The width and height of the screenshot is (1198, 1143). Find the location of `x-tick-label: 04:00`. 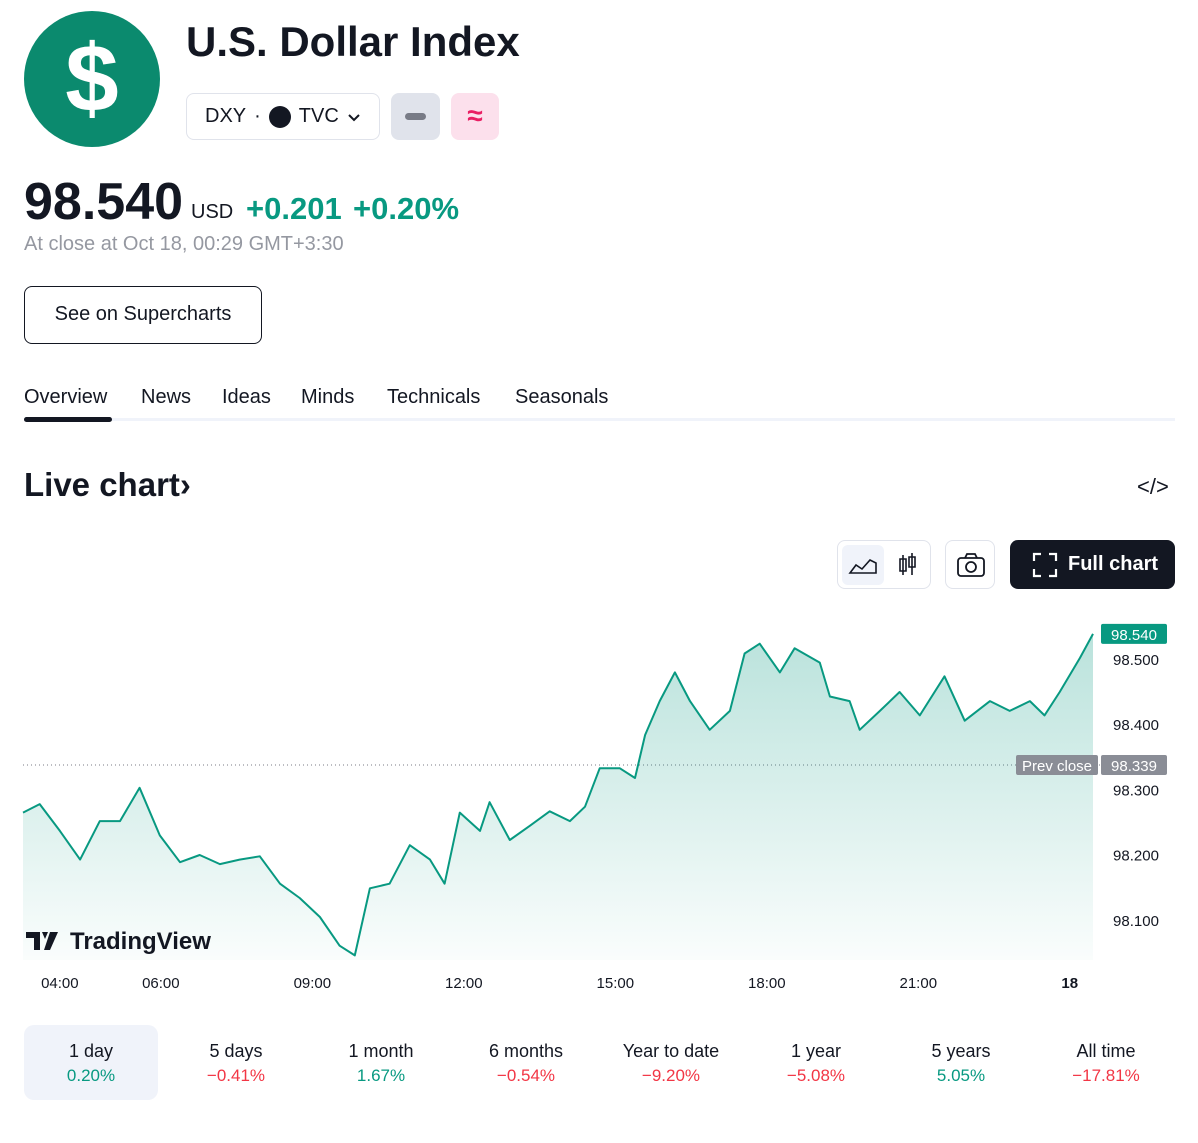

x-tick-label: 04:00 is located at coordinates (60, 983).